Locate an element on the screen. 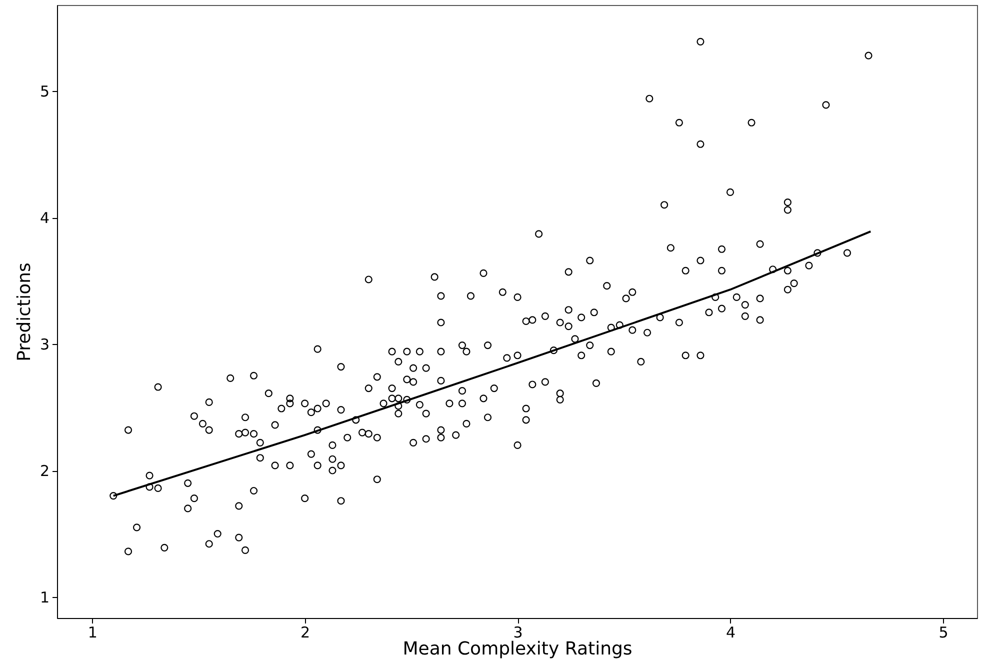 This screenshot has width=982, height=661. x-axis-title: Mean Complexity Ratings is located at coordinates (517, 649).